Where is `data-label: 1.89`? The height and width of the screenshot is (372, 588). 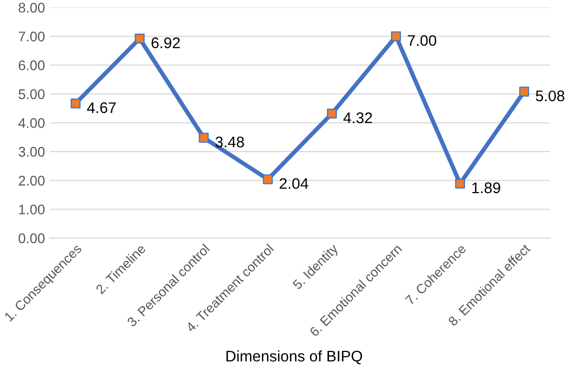 data-label: 1.89 is located at coordinates (486, 188).